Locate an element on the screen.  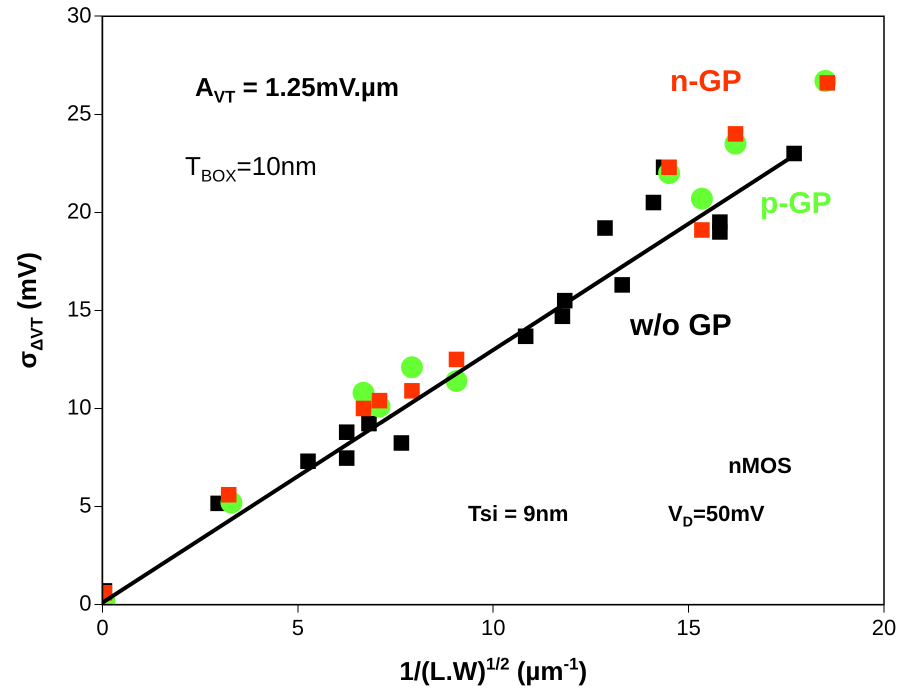
annotation: Tsi = 9nm is located at coordinates (518, 513).